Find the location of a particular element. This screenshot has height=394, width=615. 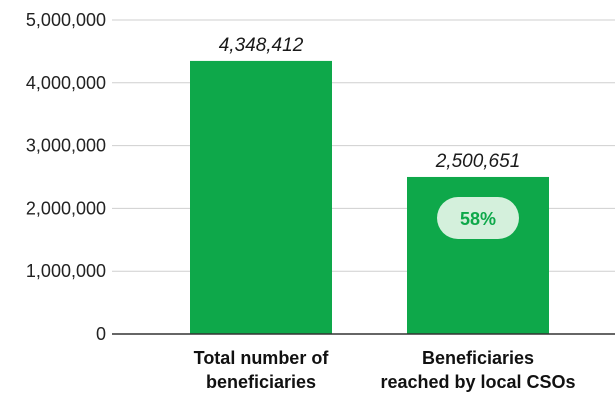

x-category-label: Total number of is located at coordinates (262, 358).